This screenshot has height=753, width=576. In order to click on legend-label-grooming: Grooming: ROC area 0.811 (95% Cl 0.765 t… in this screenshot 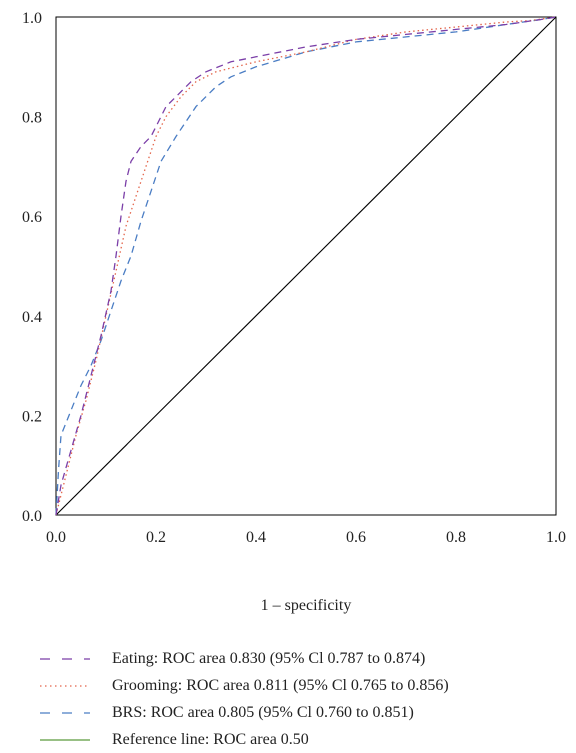, I will do `click(280, 685)`.